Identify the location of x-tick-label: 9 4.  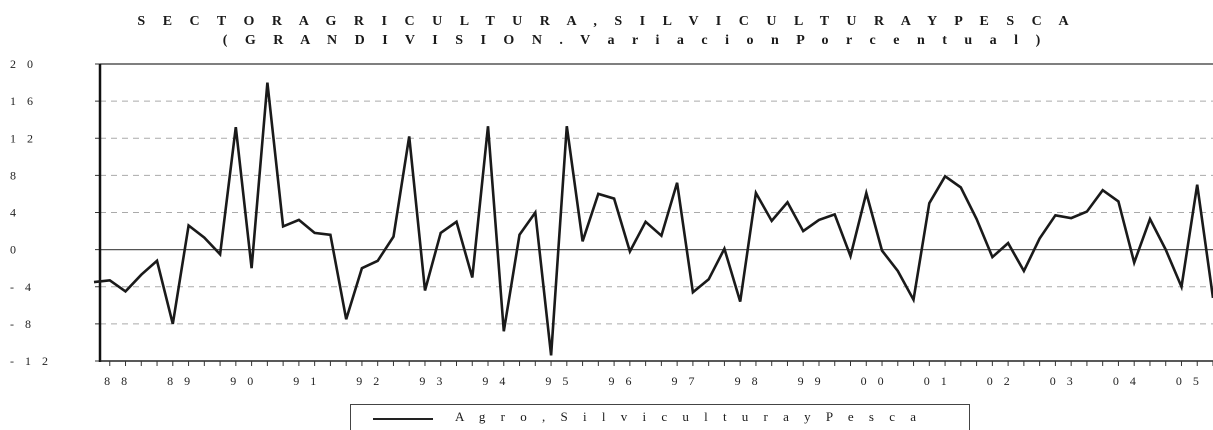
(495, 381).